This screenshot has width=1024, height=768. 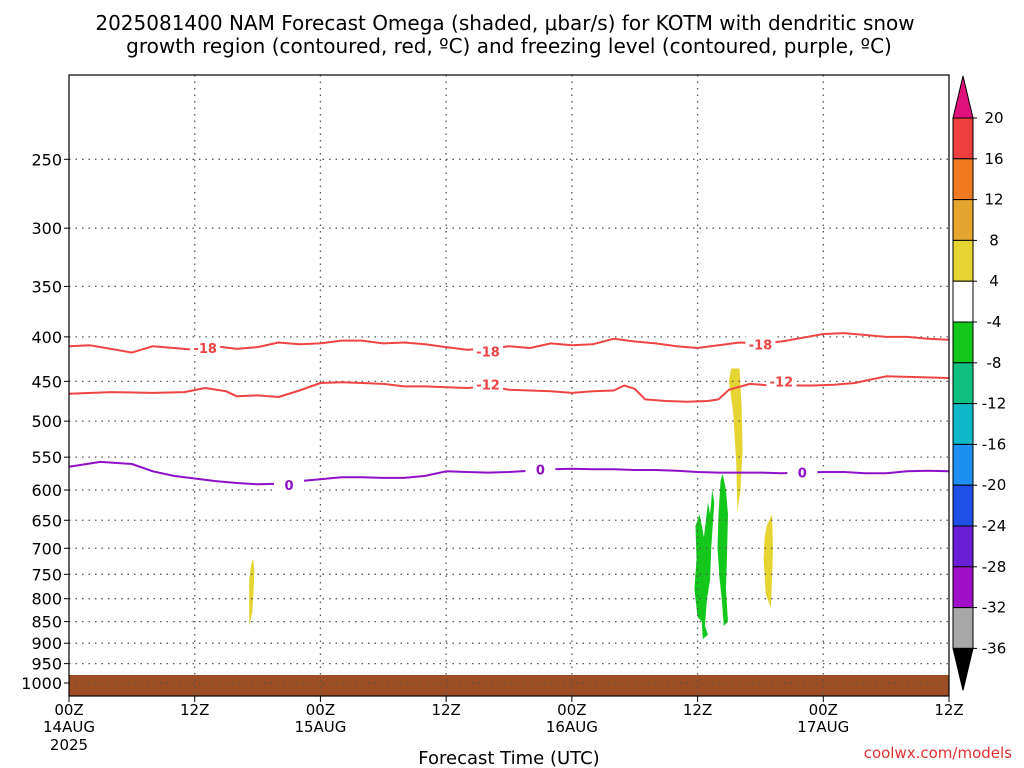 What do you see at coordinates (46, 381) in the screenshot?
I see `y-tick-label: 450` at bounding box center [46, 381].